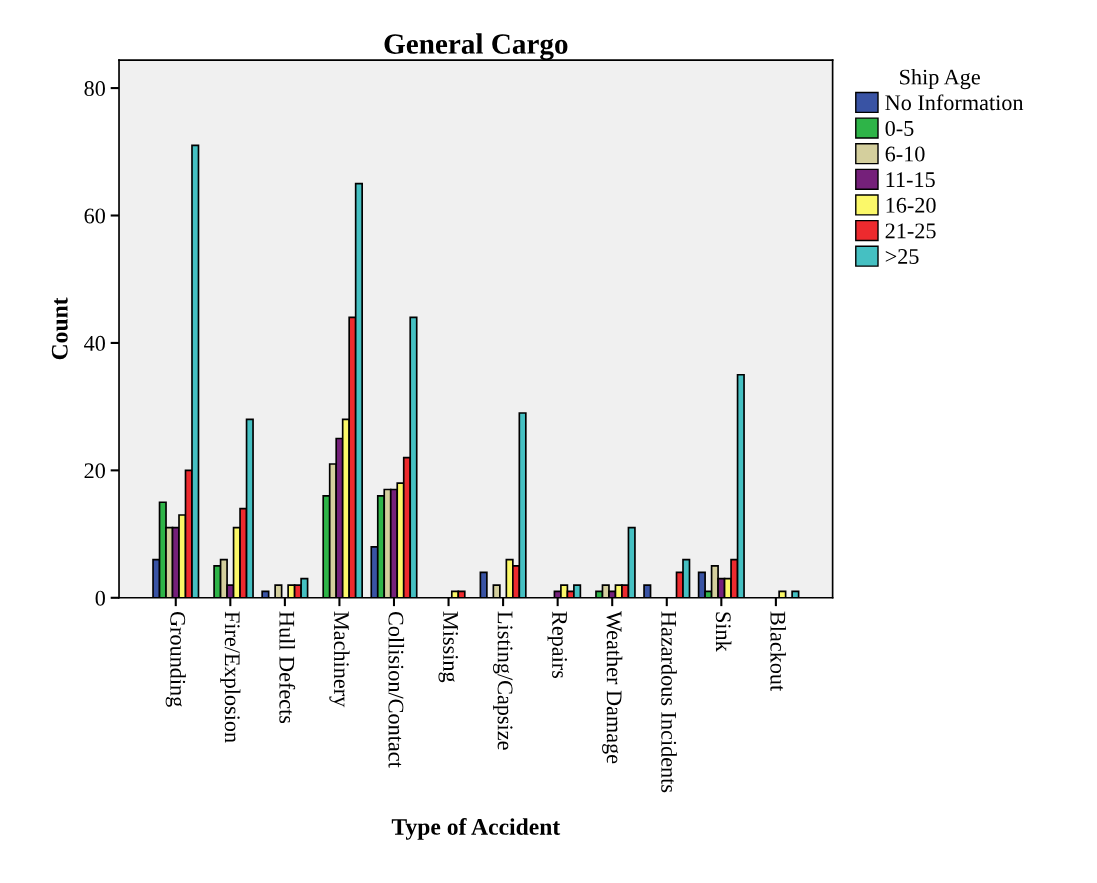 The width and height of the screenshot is (1097, 883). What do you see at coordinates (910, 180) in the screenshot?
I see `legend-label: 11-15` at bounding box center [910, 180].